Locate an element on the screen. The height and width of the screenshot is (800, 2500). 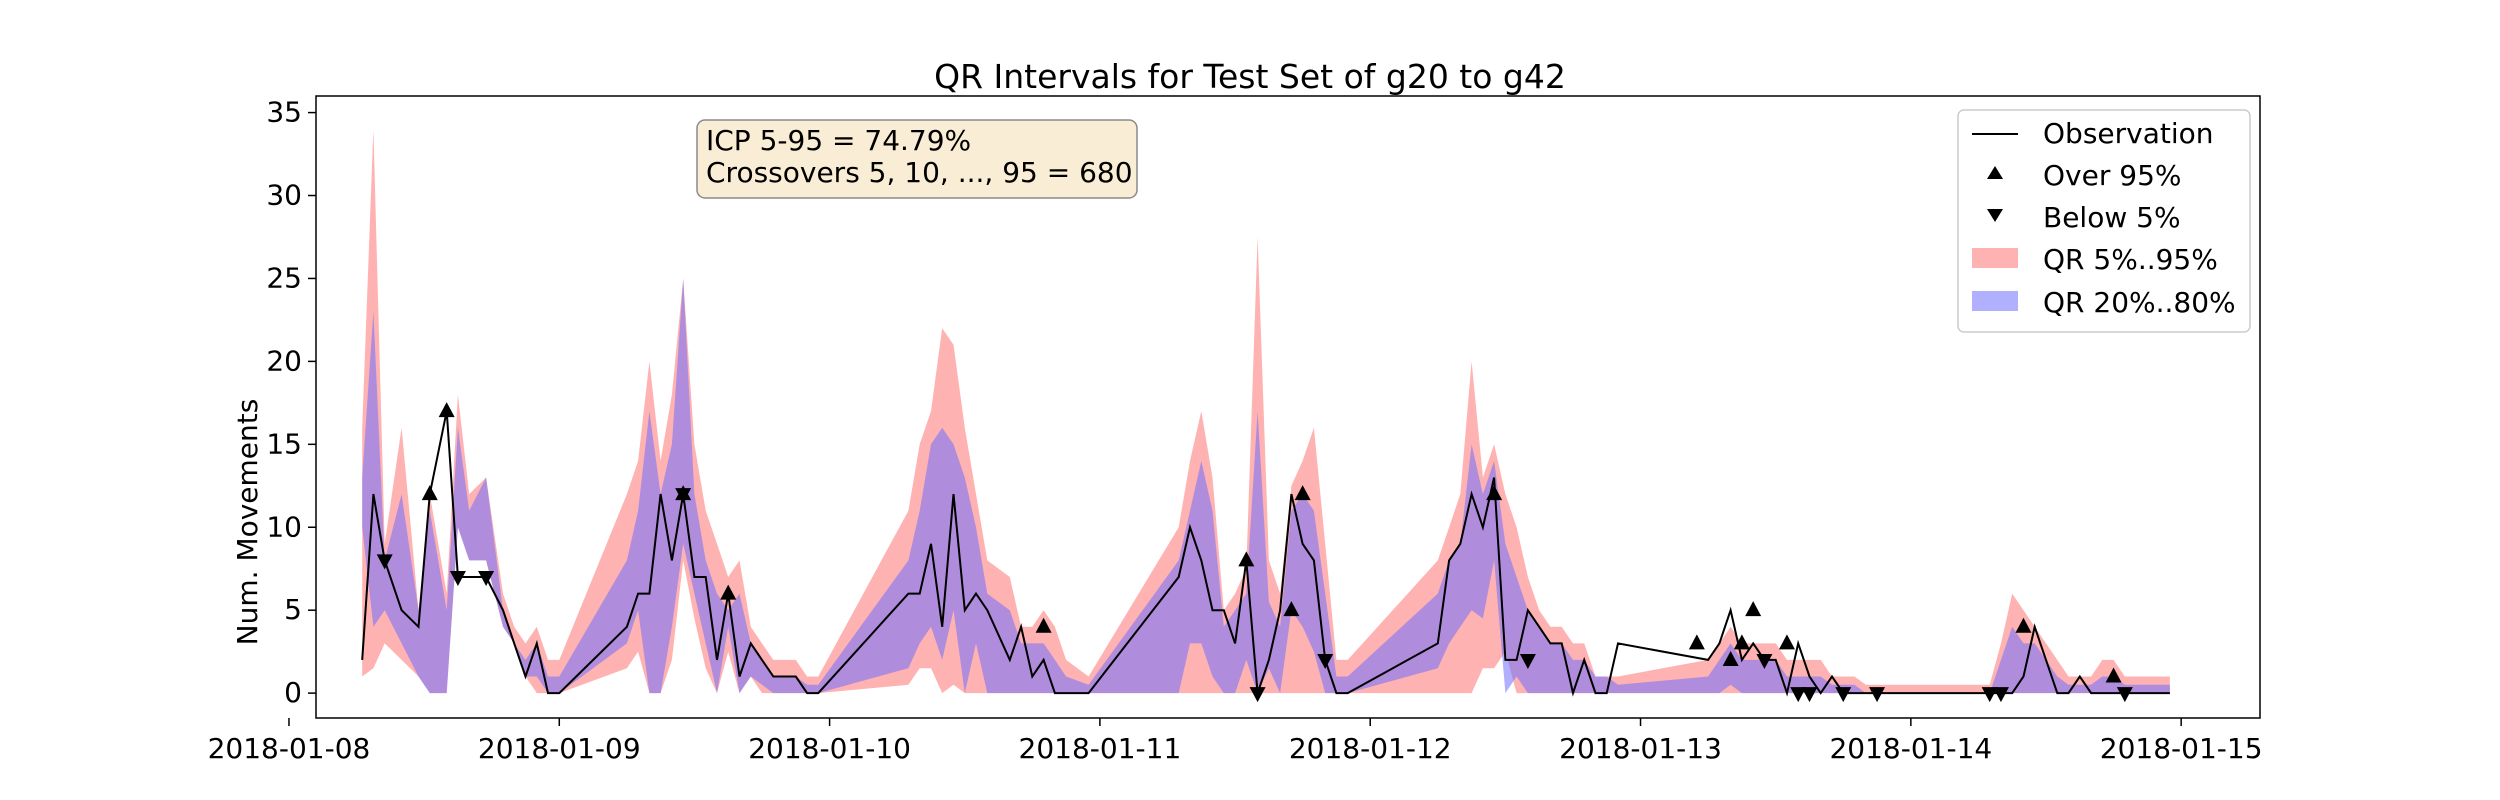
legend-below-marker is located at coordinates (1995, 215).